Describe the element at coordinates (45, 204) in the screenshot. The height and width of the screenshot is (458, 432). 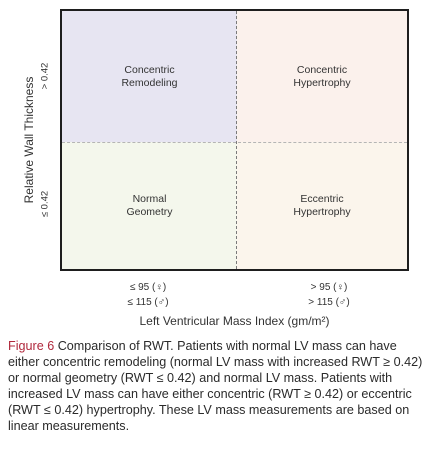
I see `y-tick-low-label: ≤ 0.42` at that location.